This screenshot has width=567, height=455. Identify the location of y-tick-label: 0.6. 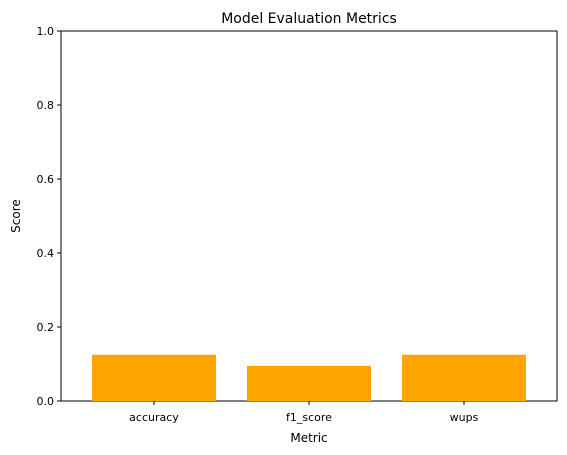
(46, 179).